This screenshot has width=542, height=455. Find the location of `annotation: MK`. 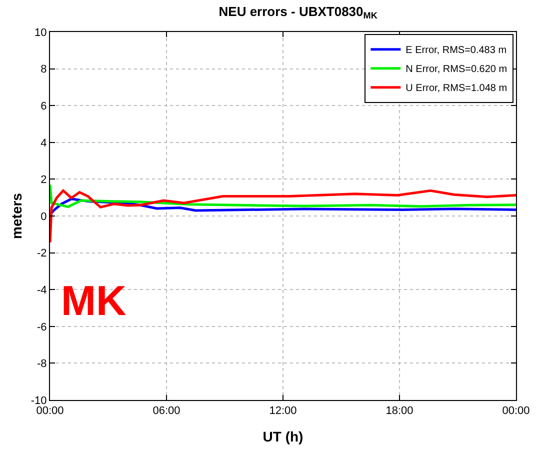

annotation: MK is located at coordinates (93, 300).